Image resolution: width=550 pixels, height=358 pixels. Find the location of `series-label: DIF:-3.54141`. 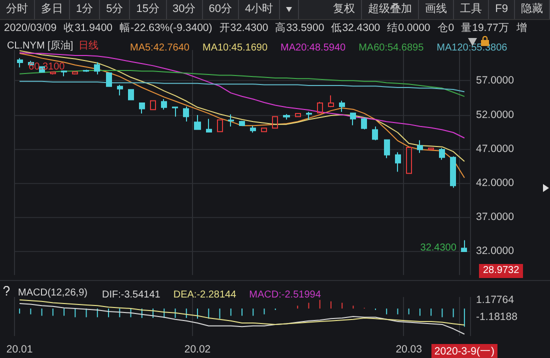

series-label: DIF:-3.54141 is located at coordinates (131, 295).